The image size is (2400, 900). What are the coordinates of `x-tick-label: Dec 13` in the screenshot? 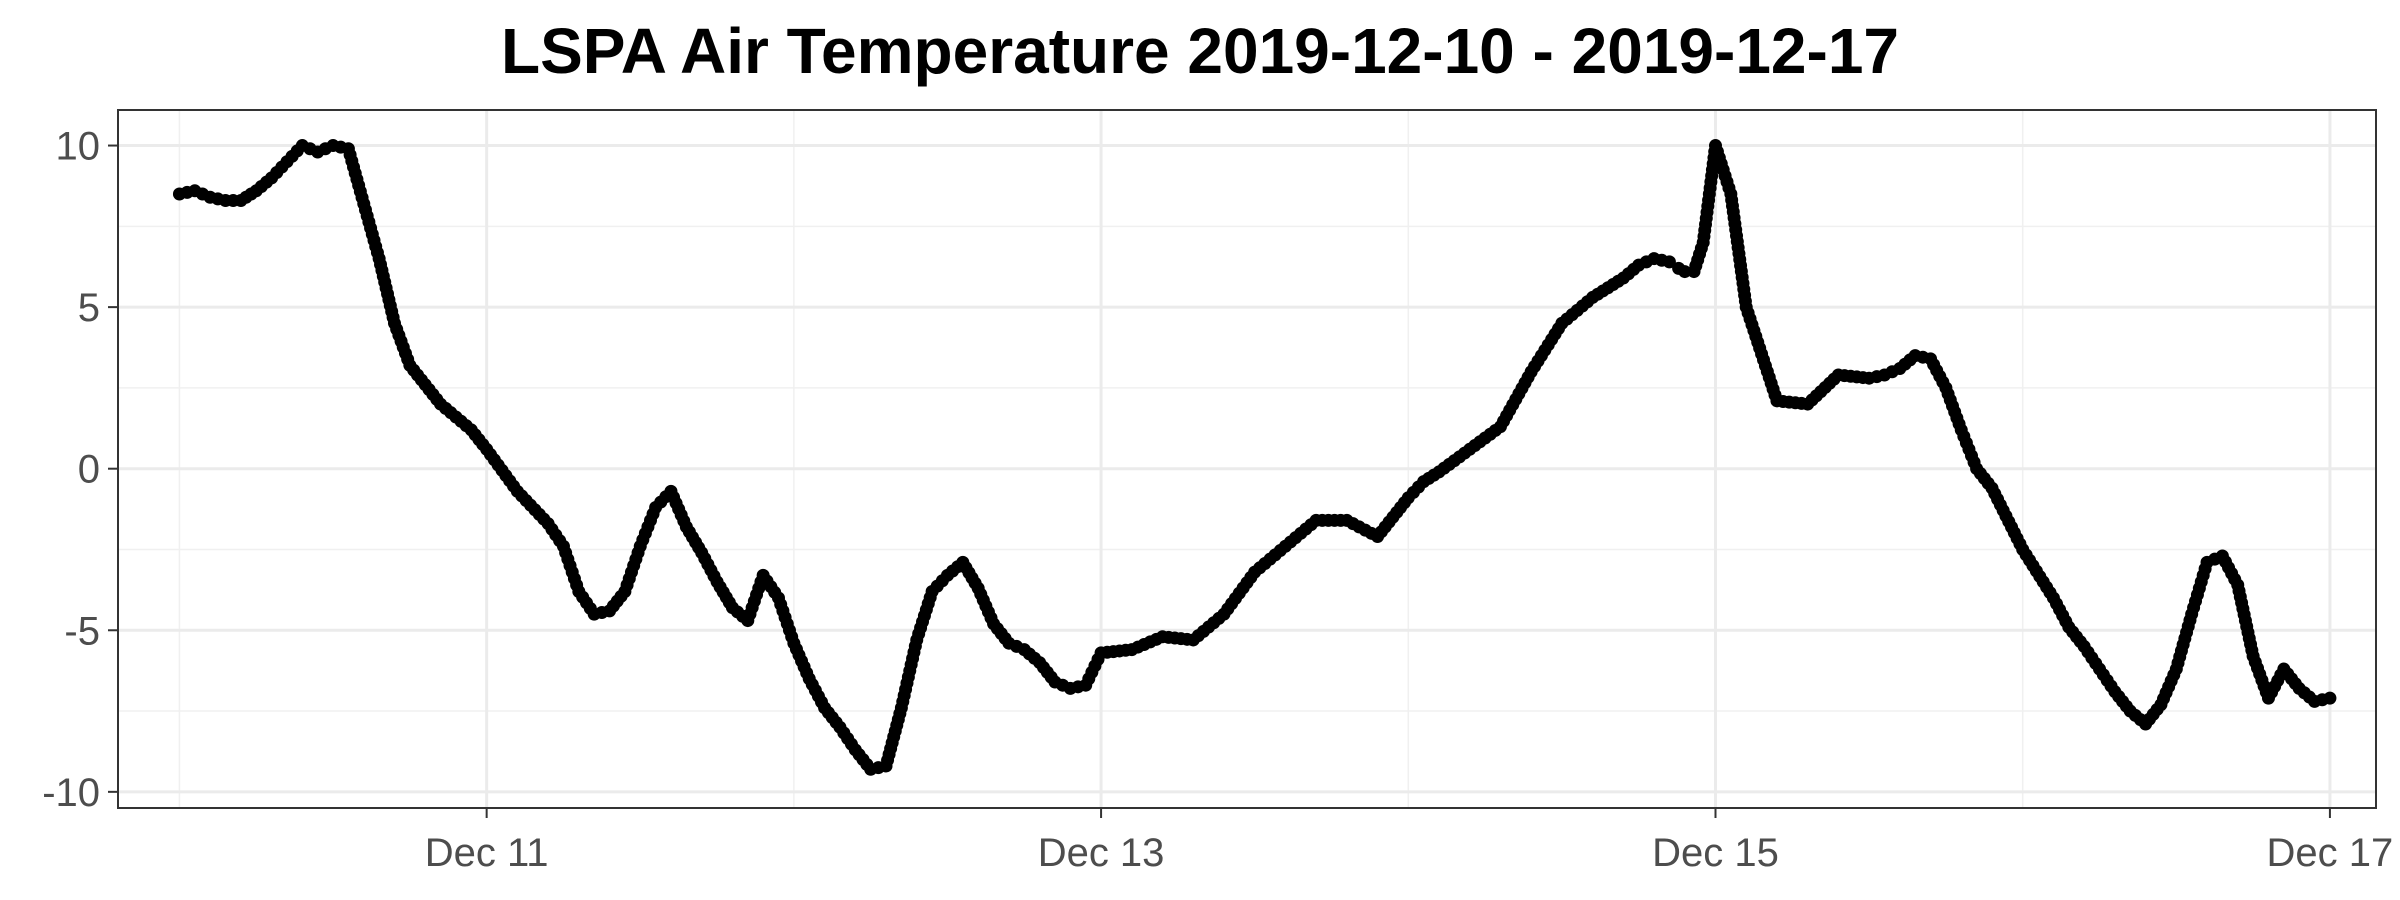 It's located at (1101, 853).